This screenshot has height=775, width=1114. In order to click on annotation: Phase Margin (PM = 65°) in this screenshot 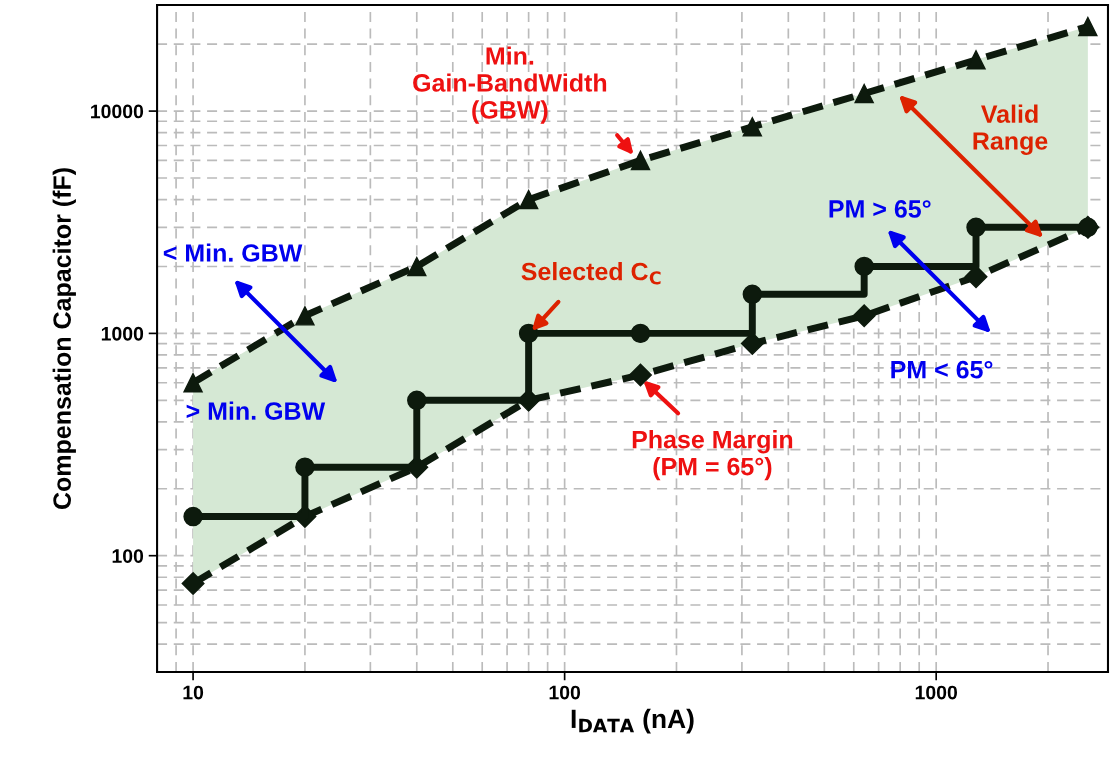, I will do `click(712, 455)`.